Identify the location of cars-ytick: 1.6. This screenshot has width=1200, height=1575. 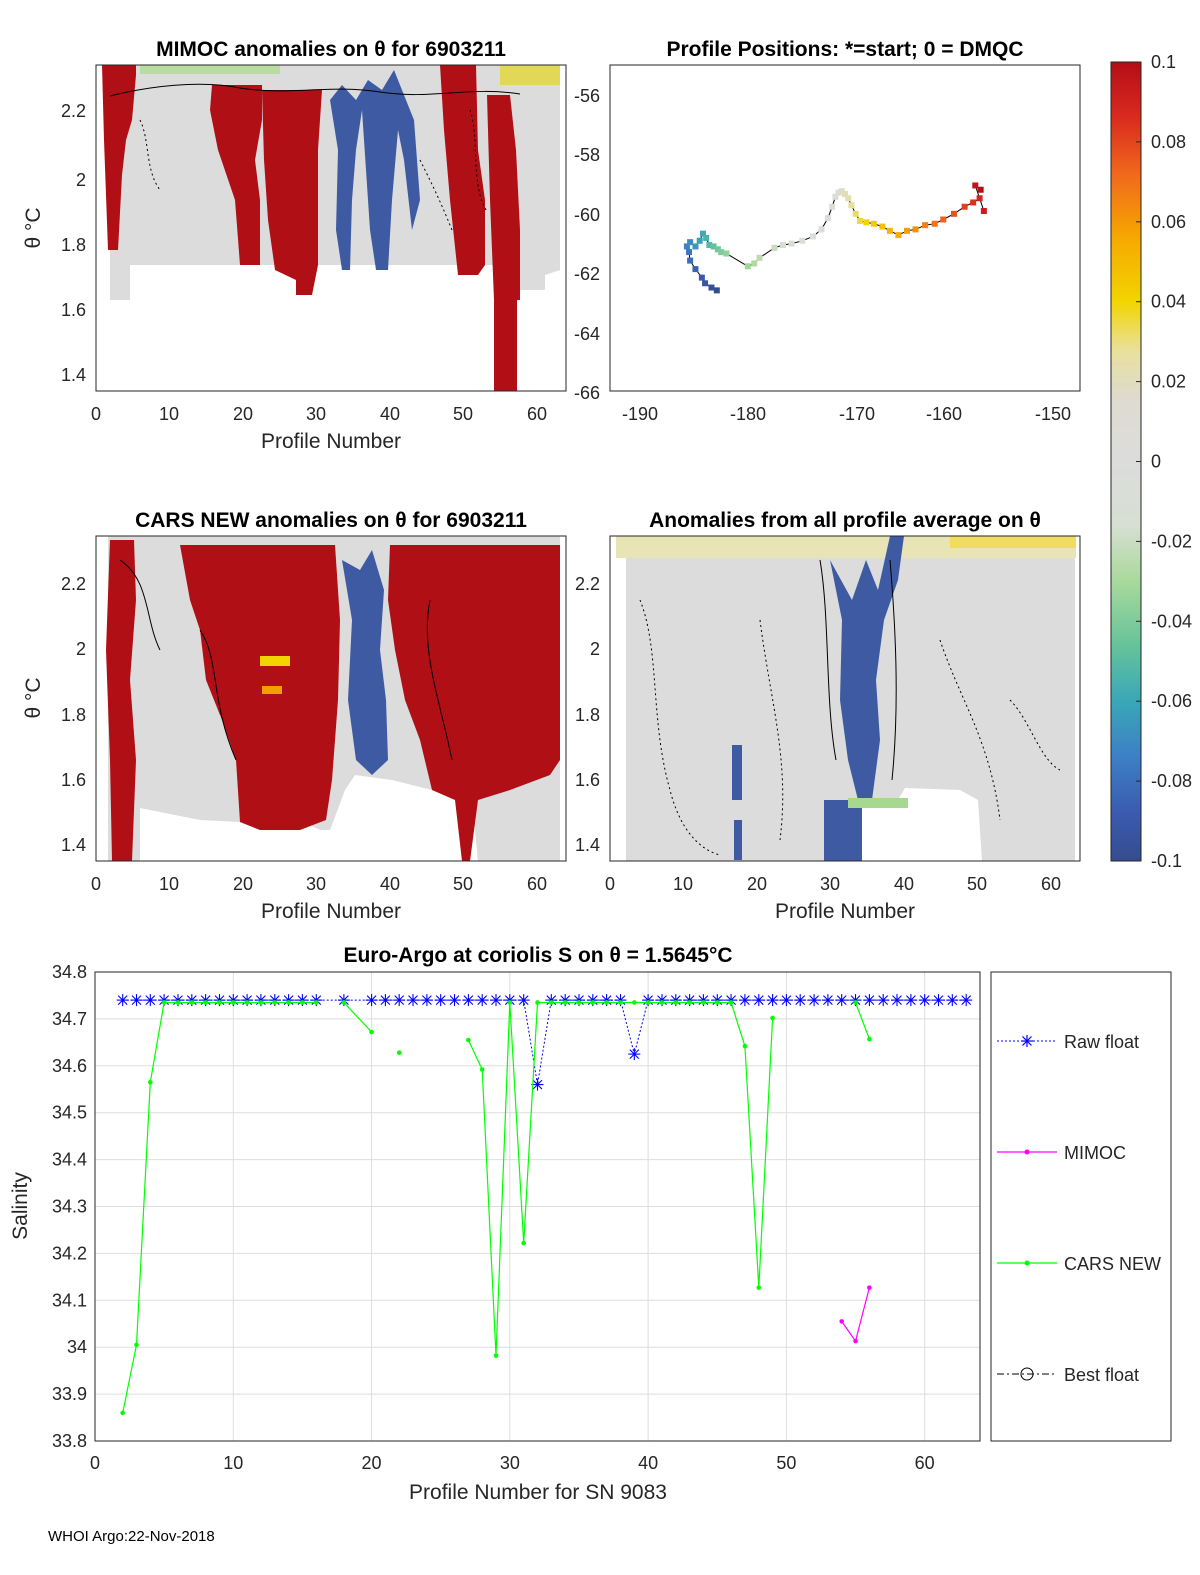
(73, 780).